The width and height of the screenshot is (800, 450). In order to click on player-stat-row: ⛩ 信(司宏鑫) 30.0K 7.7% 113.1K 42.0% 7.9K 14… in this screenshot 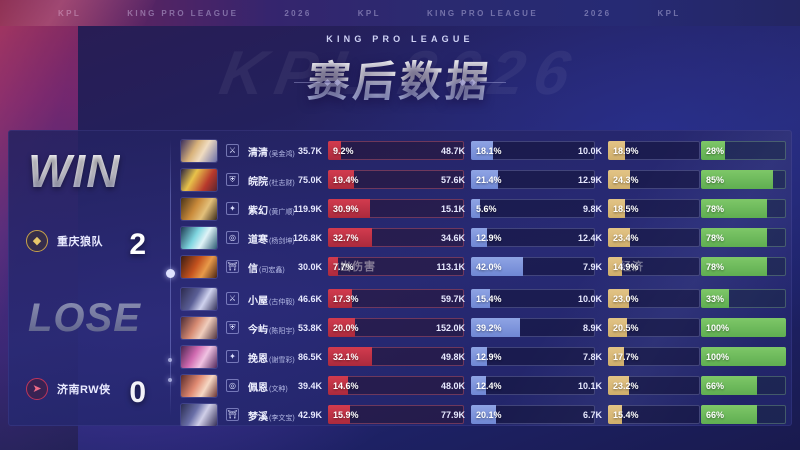, I will do `click(484, 267)`.